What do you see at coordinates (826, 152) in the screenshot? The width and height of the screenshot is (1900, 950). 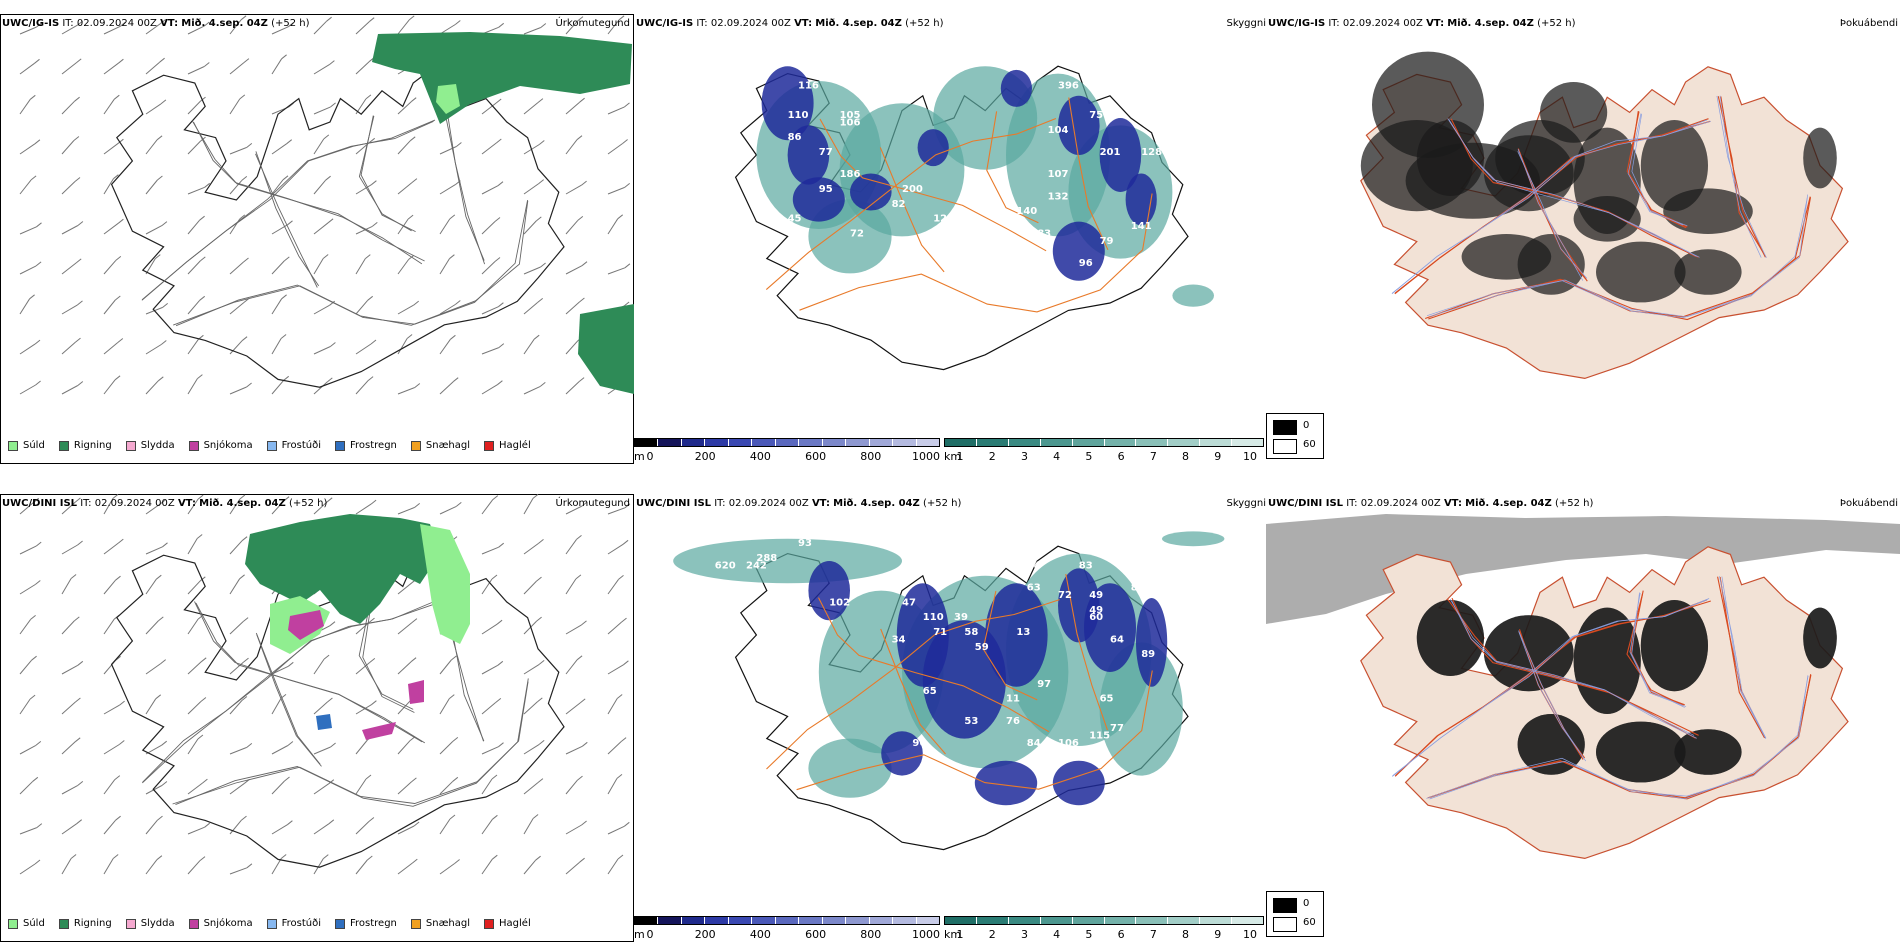 I see `cloudbase-label: 77` at bounding box center [826, 152].